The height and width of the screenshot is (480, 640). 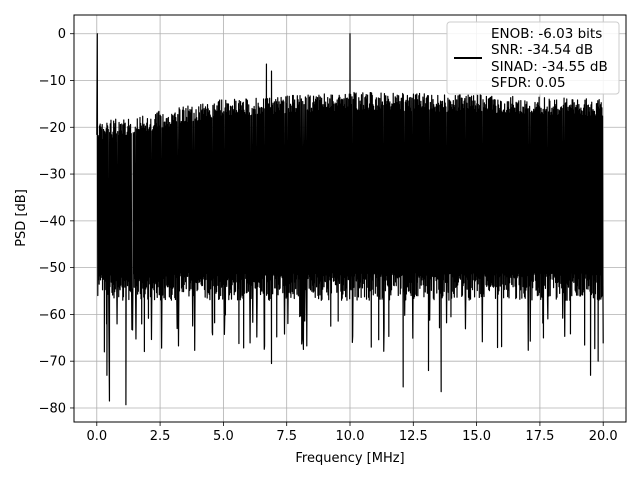 I want to click on legend-entry-snr: SNR: -34.54 dB, so click(x=542, y=50).